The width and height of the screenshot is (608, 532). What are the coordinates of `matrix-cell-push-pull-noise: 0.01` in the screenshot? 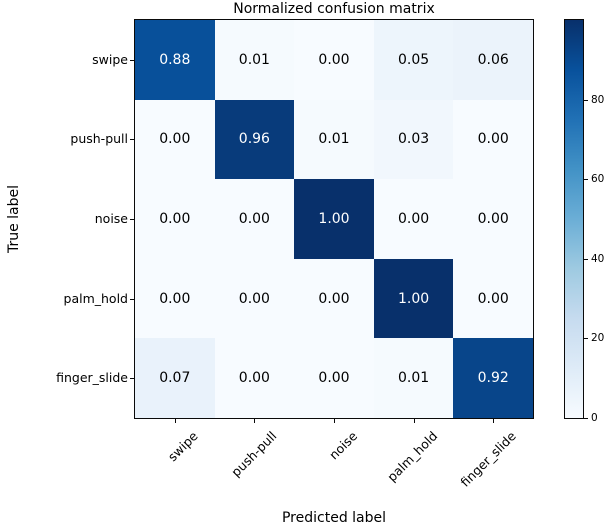 It's located at (334, 139).